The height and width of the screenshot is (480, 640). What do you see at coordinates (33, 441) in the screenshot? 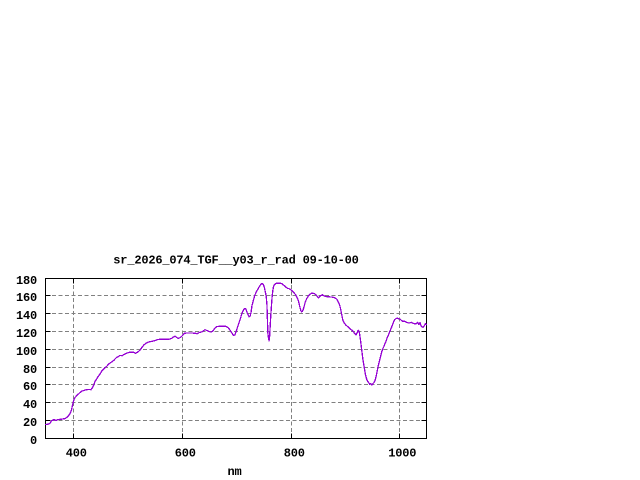
I see `svg-text: 0` at bounding box center [33, 441].